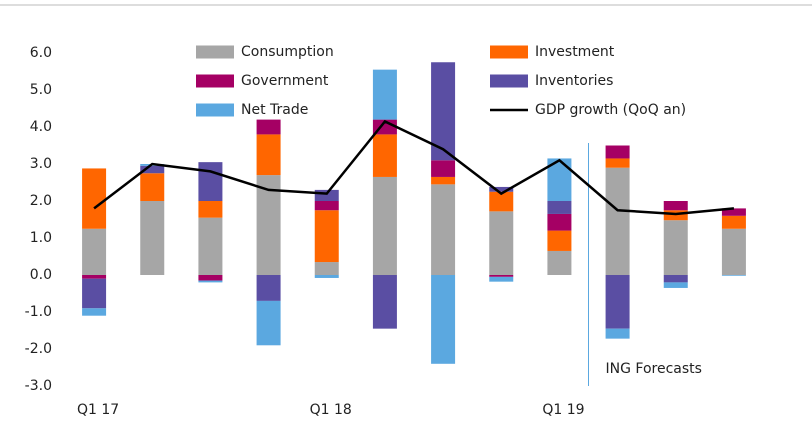 The height and width of the screenshot is (443, 812). I want to click on legend-label: Inventories, so click(574, 81).